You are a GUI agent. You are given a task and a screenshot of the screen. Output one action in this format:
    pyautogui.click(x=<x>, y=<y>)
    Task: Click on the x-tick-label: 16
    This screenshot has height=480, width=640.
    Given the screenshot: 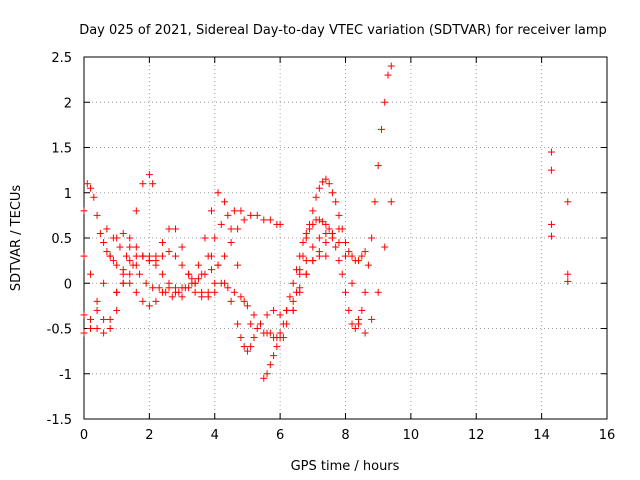 What is the action you would take?
    pyautogui.click(x=607, y=435)
    